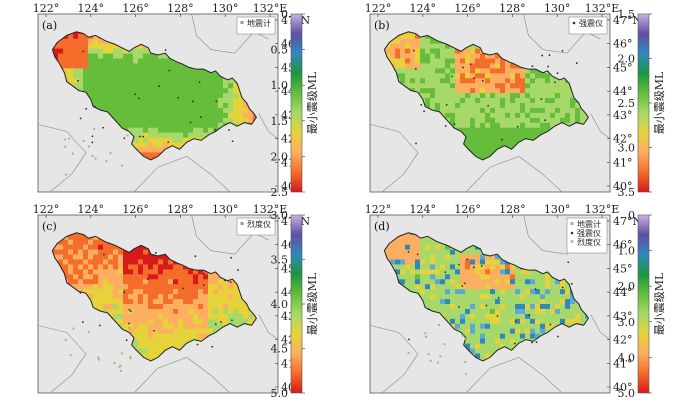  What do you see at coordinates (148, 112) in the screenshot?
I see `stations` at bounding box center [148, 112].